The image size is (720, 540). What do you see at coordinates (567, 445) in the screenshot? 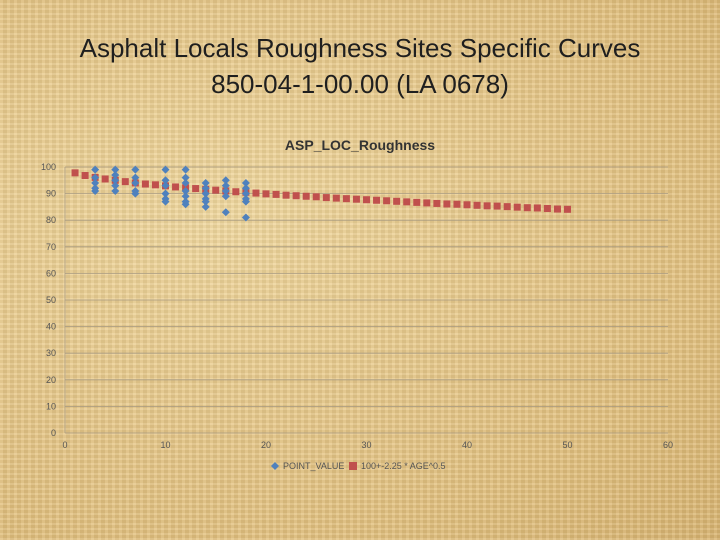
I see `x-tick-label: 50` at bounding box center [567, 445].